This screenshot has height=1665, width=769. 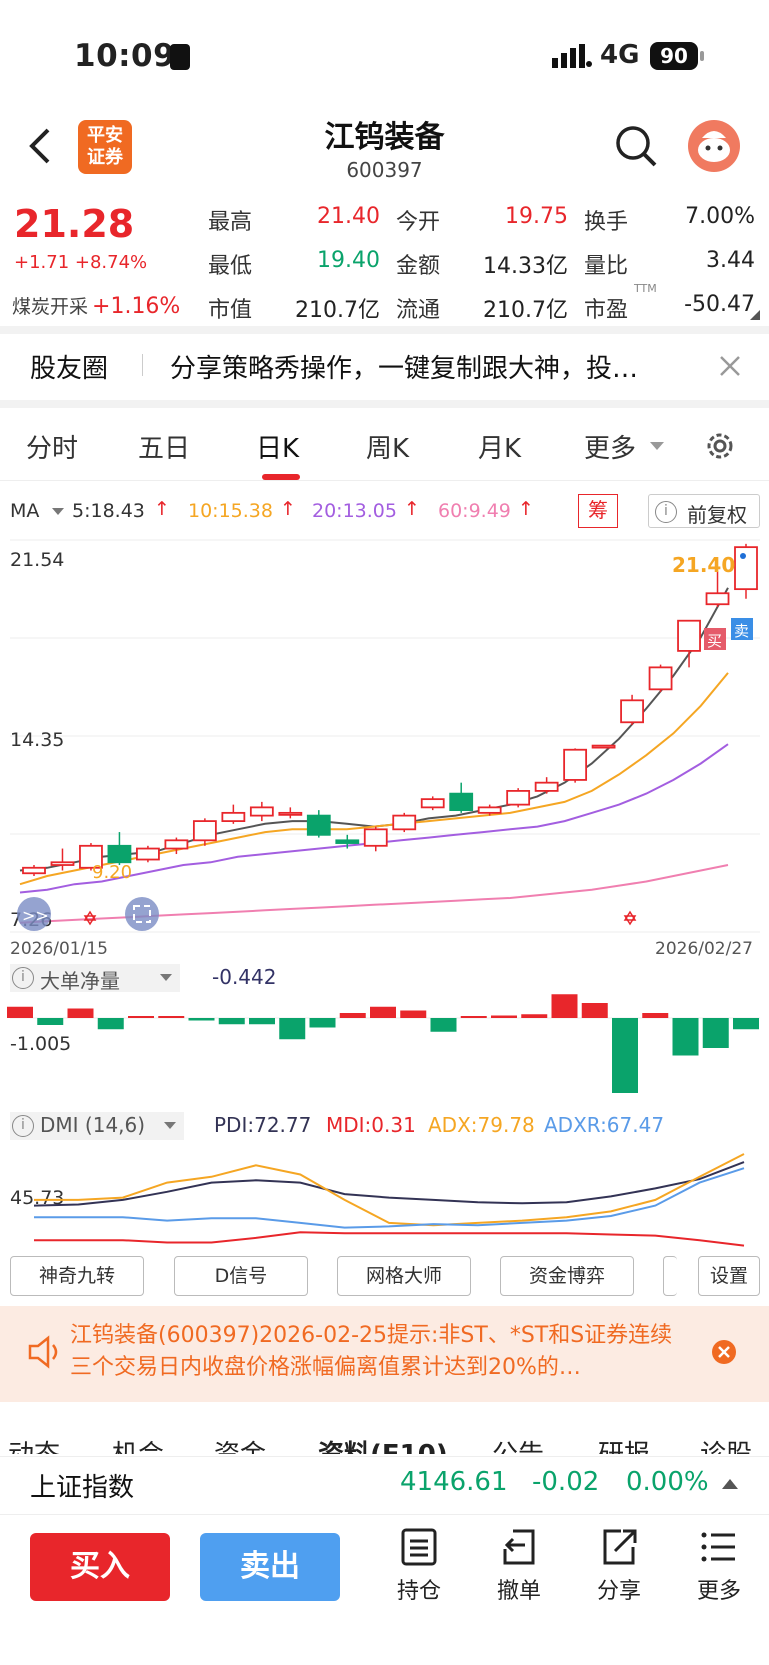 What do you see at coordinates (418, 266) in the screenshot?
I see `amount-label: 金额` at bounding box center [418, 266].